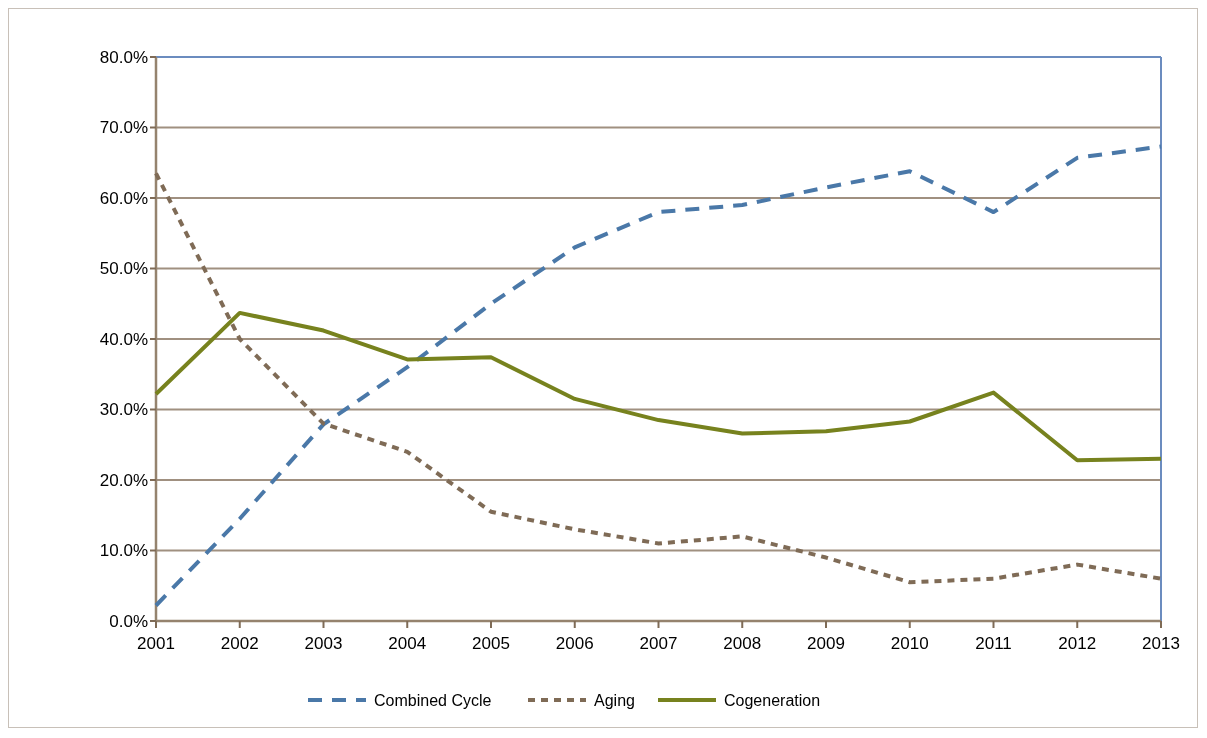 The height and width of the screenshot is (738, 1207). I want to click on x-tick-label: 2006, so click(574, 643).